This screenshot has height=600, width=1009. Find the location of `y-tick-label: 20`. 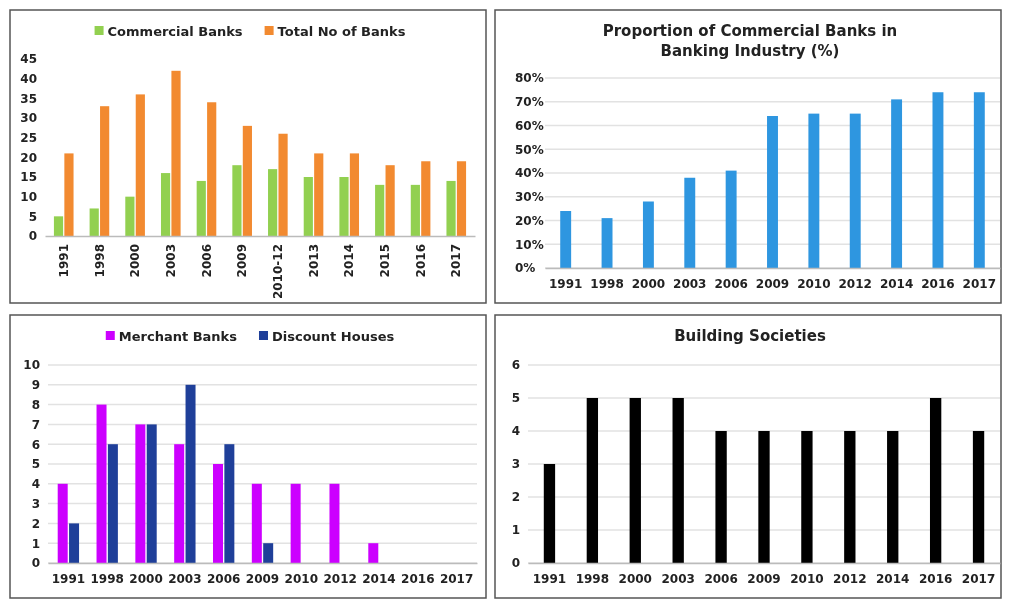

y-tick-label: 20 is located at coordinates (28, 157).